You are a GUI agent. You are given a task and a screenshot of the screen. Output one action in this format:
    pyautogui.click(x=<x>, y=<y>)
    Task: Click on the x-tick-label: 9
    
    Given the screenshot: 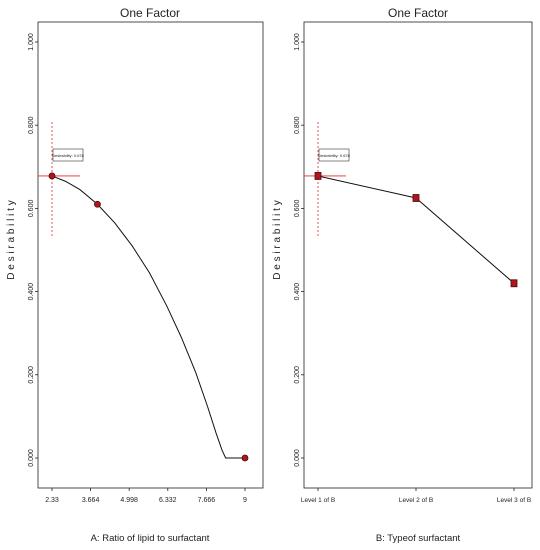 What is the action you would take?
    pyautogui.click(x=245, y=500)
    